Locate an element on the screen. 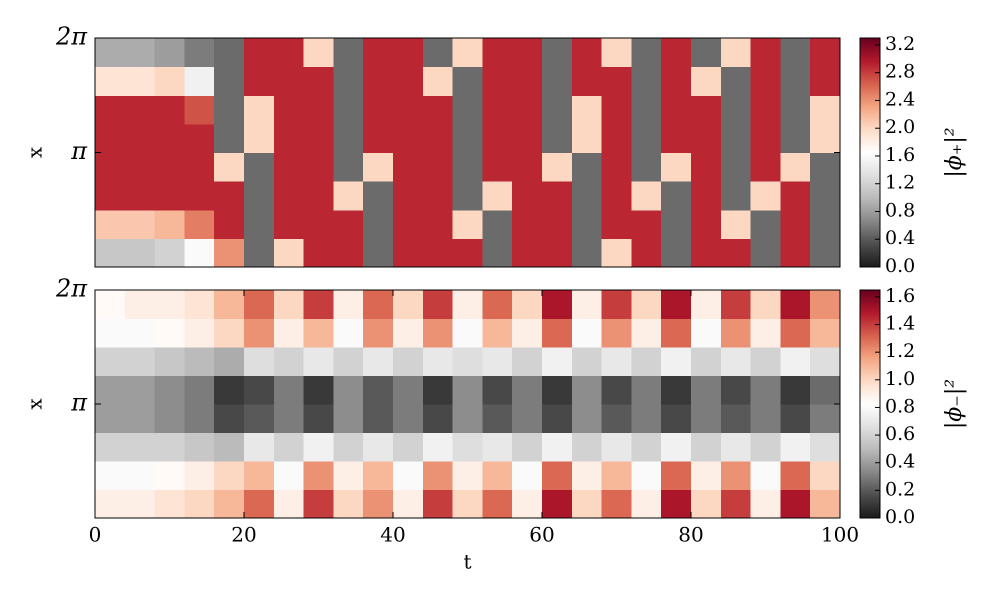  colorbar-label: |ϕ₊|² is located at coordinates (954, 152).